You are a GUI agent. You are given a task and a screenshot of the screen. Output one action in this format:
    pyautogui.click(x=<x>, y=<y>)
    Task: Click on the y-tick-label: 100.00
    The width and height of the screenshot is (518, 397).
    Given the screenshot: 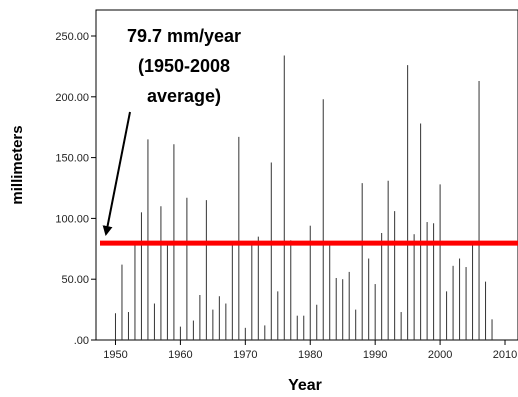 What is the action you would take?
    pyautogui.click(x=72, y=219)
    